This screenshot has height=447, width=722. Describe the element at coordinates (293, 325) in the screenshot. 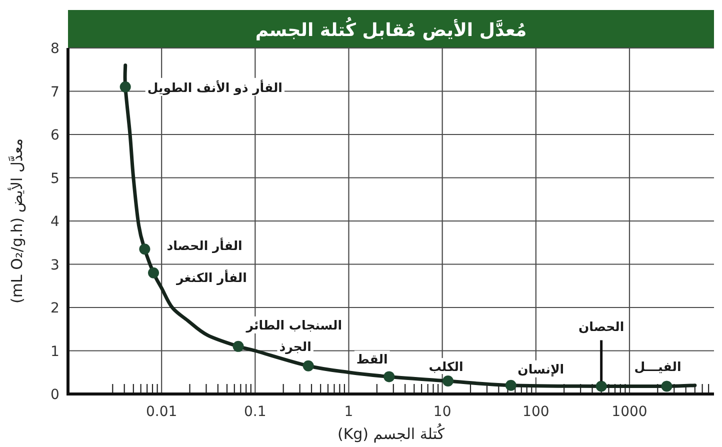

I see `annotation: السنجاب الطائر` at that location.